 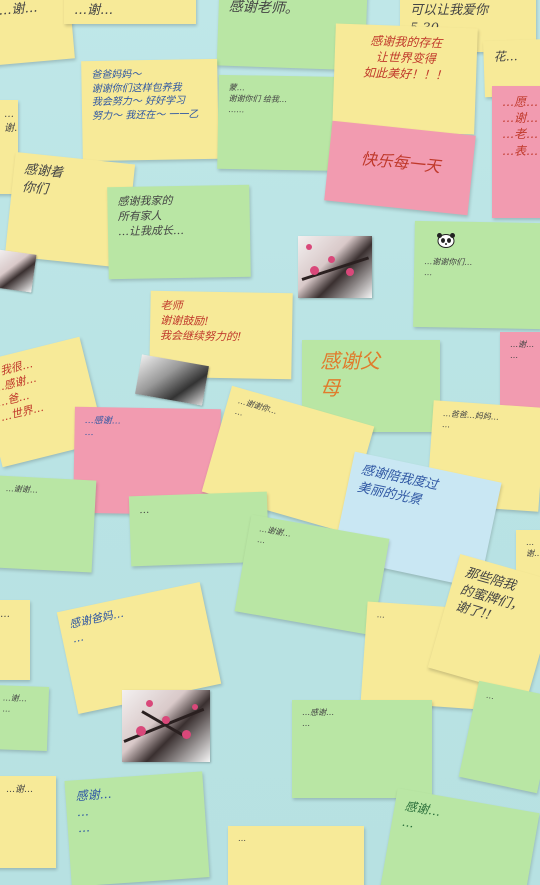 What do you see at coordinates (400, 168) in the screenshot?
I see `sticky-note: 快乐每一天` at bounding box center [400, 168].